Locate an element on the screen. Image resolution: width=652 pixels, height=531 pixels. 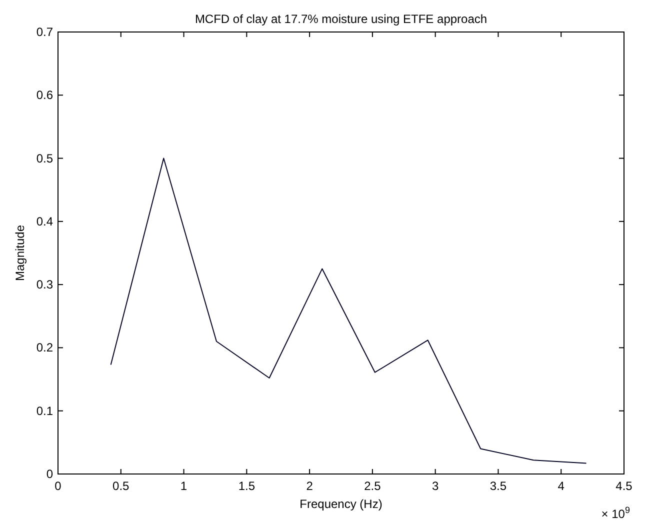
x-axis-title: Frequency (Hz) is located at coordinates (341, 504).